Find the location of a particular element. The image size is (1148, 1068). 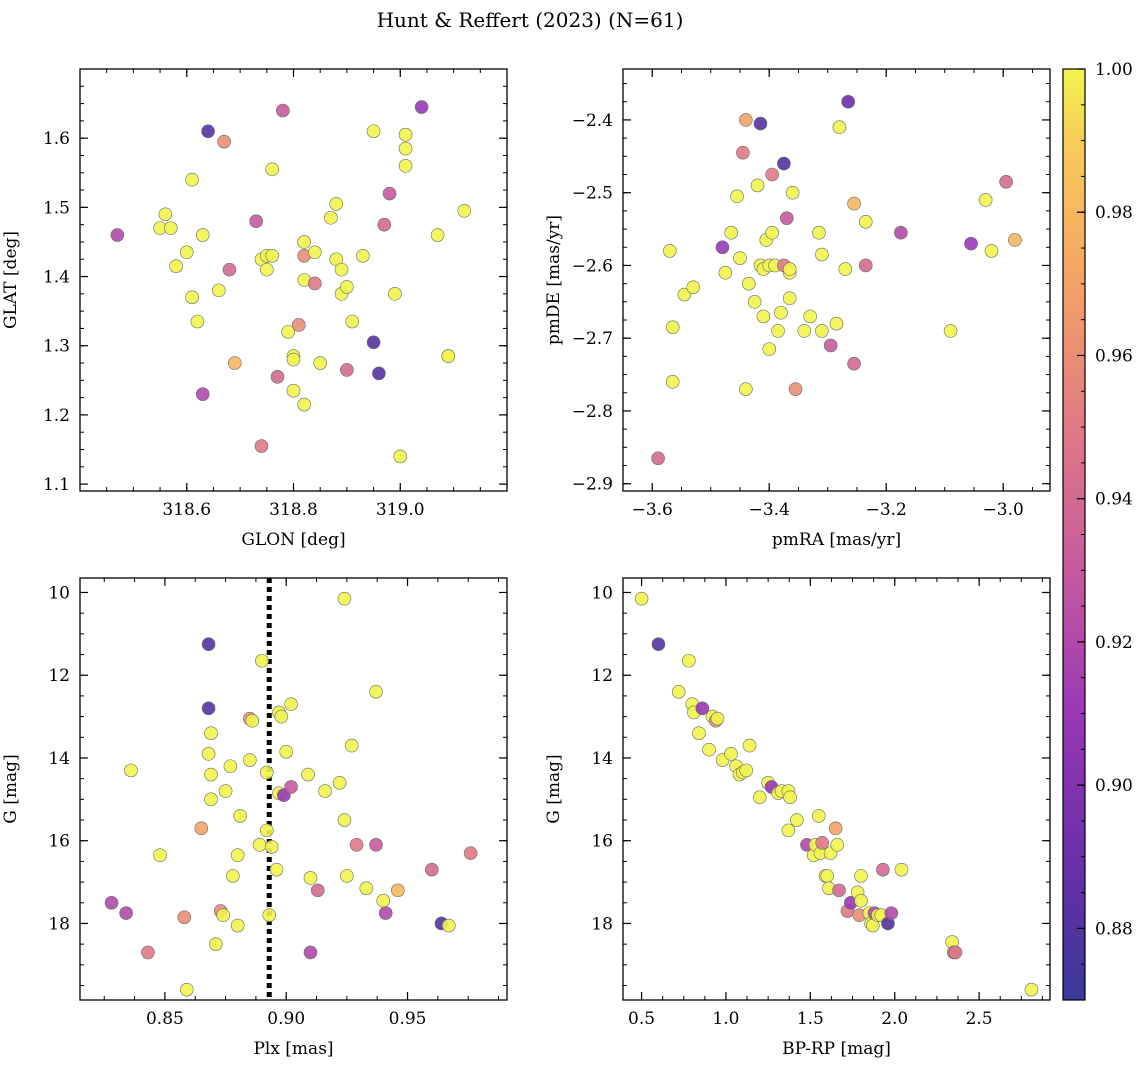

y-tick-label: −2.6 is located at coordinates (592, 266).